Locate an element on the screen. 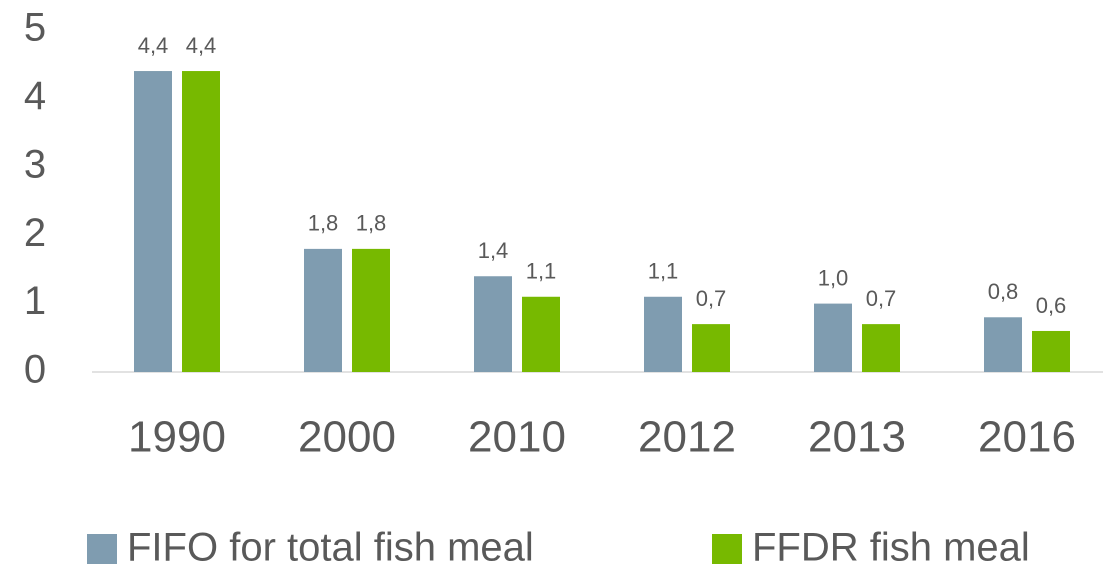 This screenshot has width=1103, height=570. y-tick-label: 0 is located at coordinates (35, 370).